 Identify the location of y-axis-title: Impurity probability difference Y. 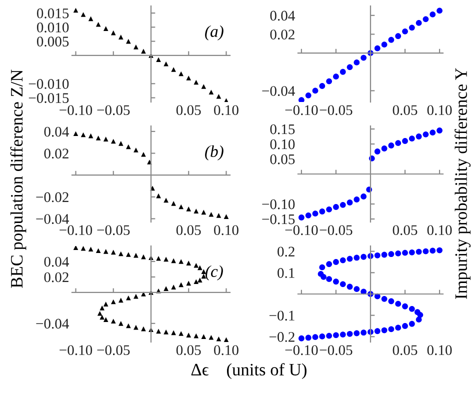
(462, 183).